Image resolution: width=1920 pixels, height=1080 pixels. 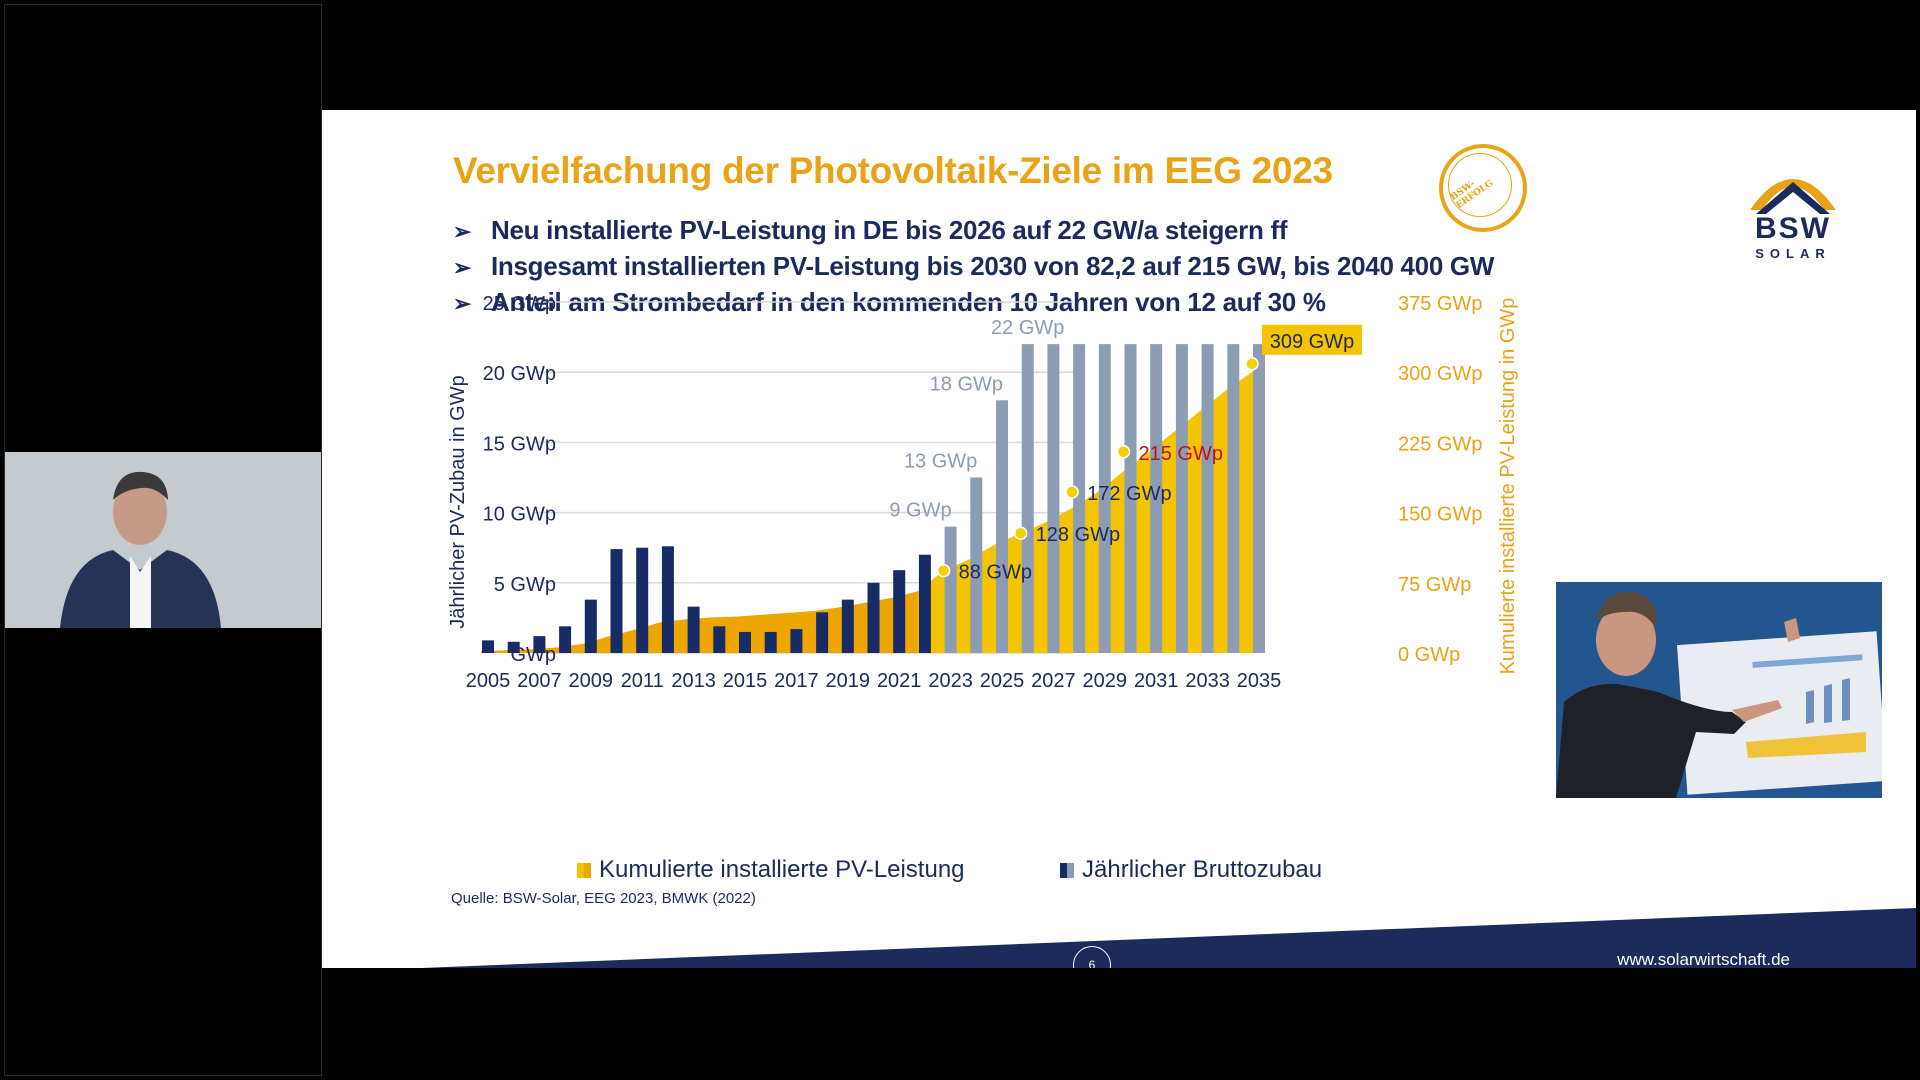 I want to click on bar-2035, so click(x=1259, y=498).